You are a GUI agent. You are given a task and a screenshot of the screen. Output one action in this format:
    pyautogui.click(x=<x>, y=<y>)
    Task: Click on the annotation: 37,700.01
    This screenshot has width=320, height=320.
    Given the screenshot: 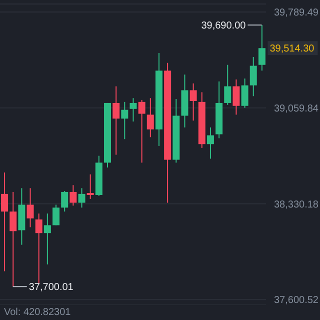 What is the action you would take?
    pyautogui.click(x=51, y=288)
    